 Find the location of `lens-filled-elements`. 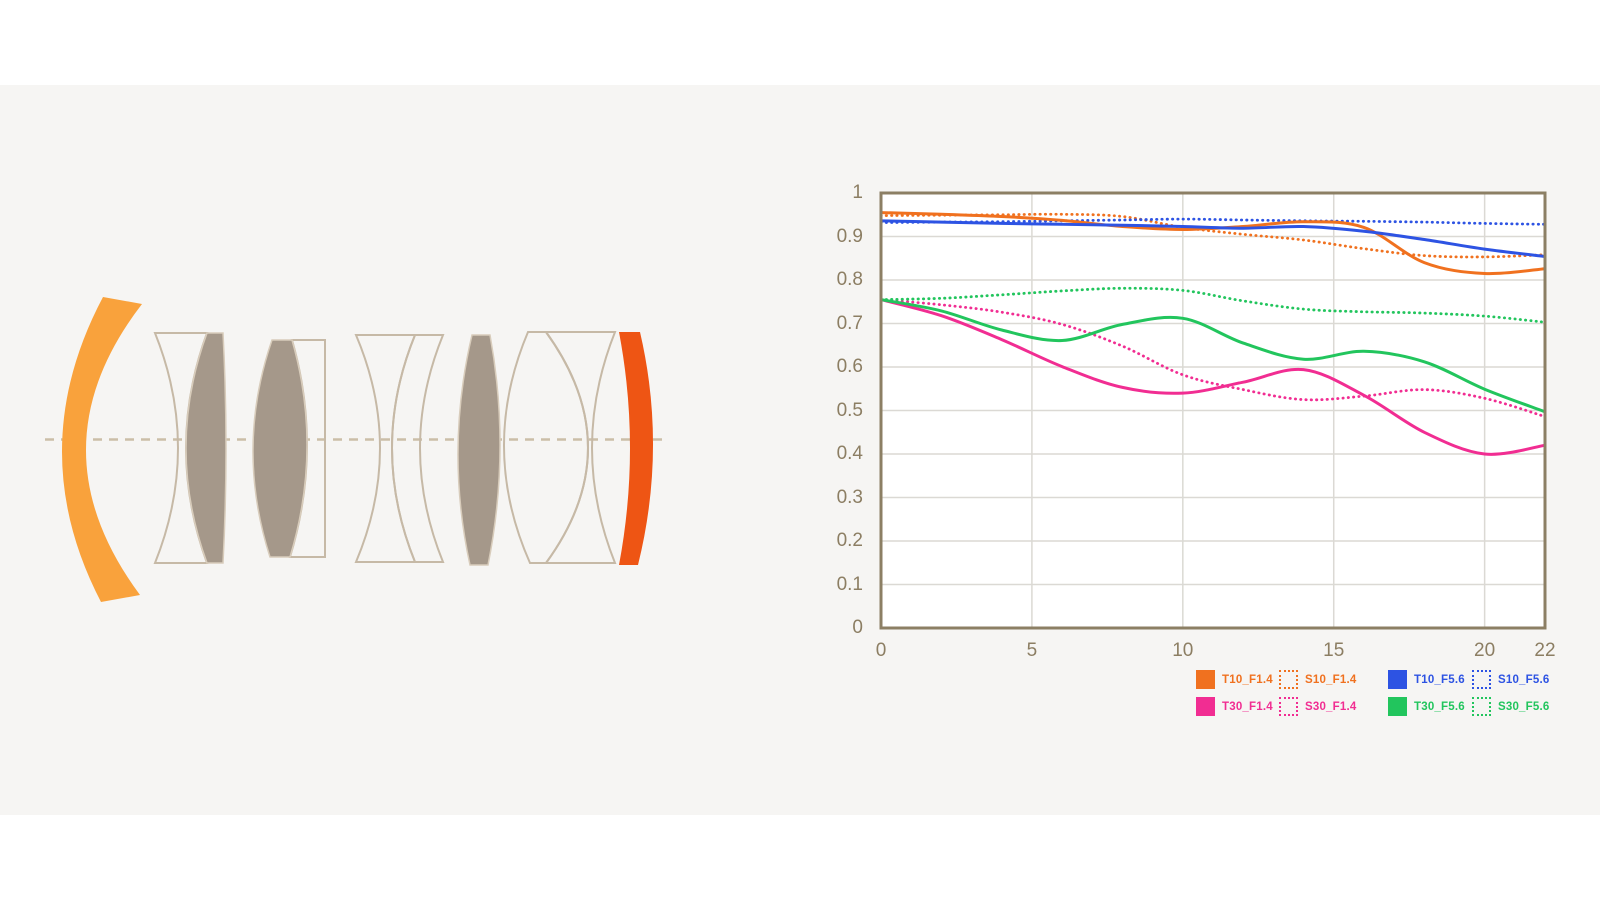

lens-filled-elements is located at coordinates (343, 449).